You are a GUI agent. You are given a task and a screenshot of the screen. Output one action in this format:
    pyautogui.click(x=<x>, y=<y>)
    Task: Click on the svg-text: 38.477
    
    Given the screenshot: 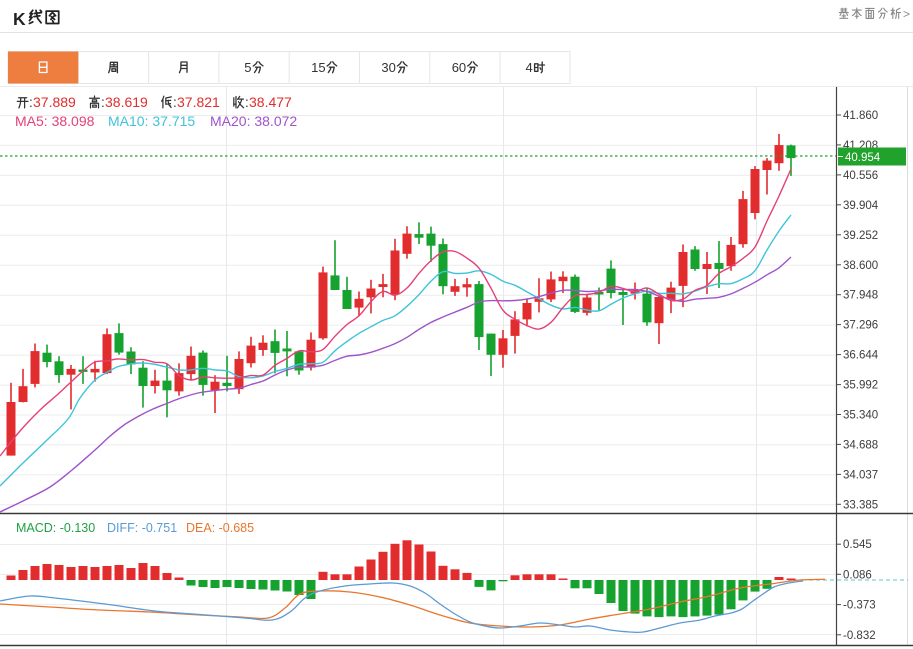 What is the action you would take?
    pyautogui.click(x=270, y=102)
    